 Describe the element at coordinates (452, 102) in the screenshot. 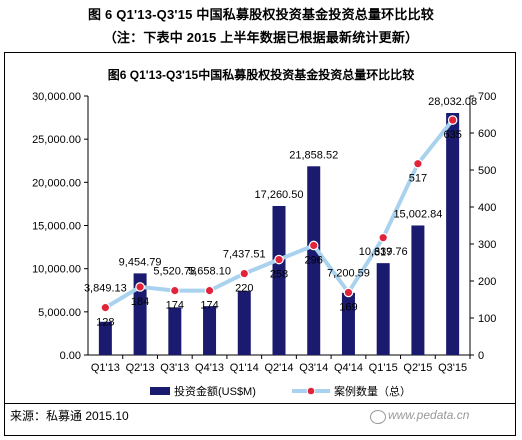

I see `bar-value-label: 28,032.08` at that location.